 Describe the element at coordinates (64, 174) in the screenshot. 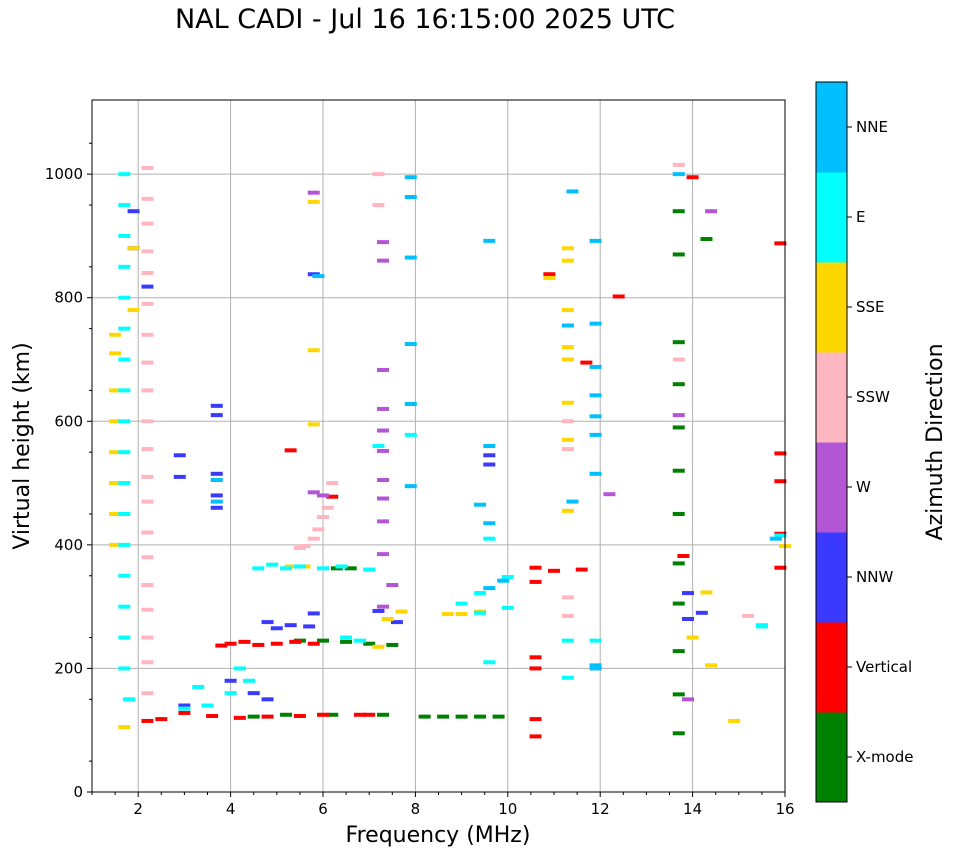

I see `y-tick-label: 1000` at that location.